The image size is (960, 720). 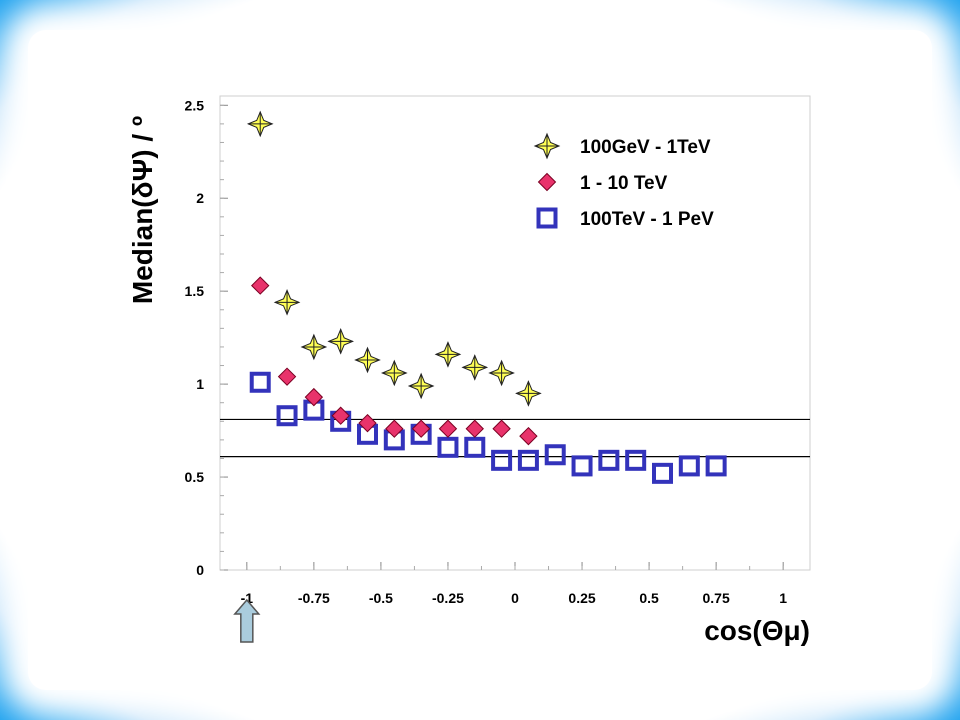 I want to click on legend-label: 100TeV - 1 PeV, so click(x=647, y=219).